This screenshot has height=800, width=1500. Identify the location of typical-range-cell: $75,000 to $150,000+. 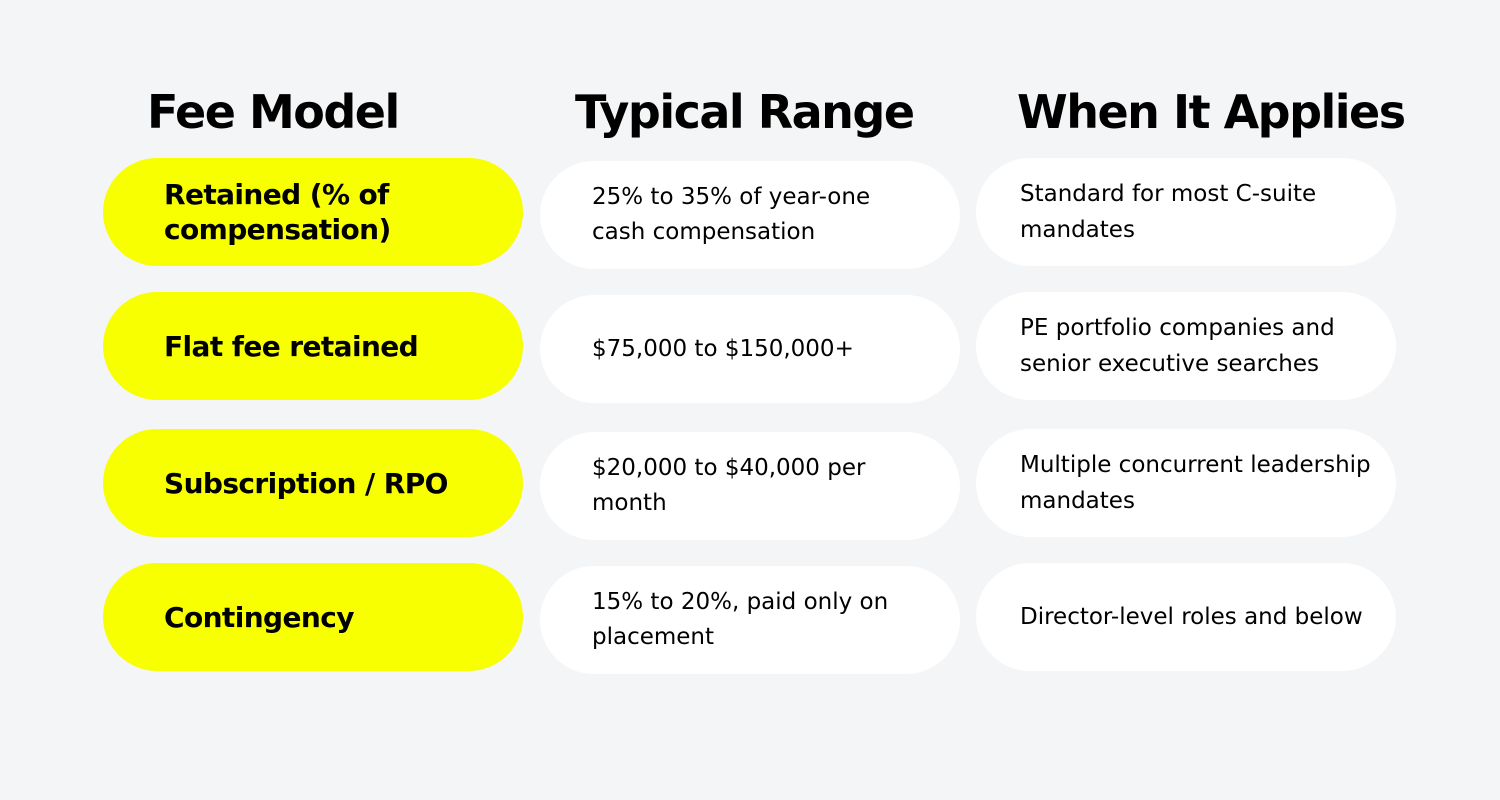
(750, 349).